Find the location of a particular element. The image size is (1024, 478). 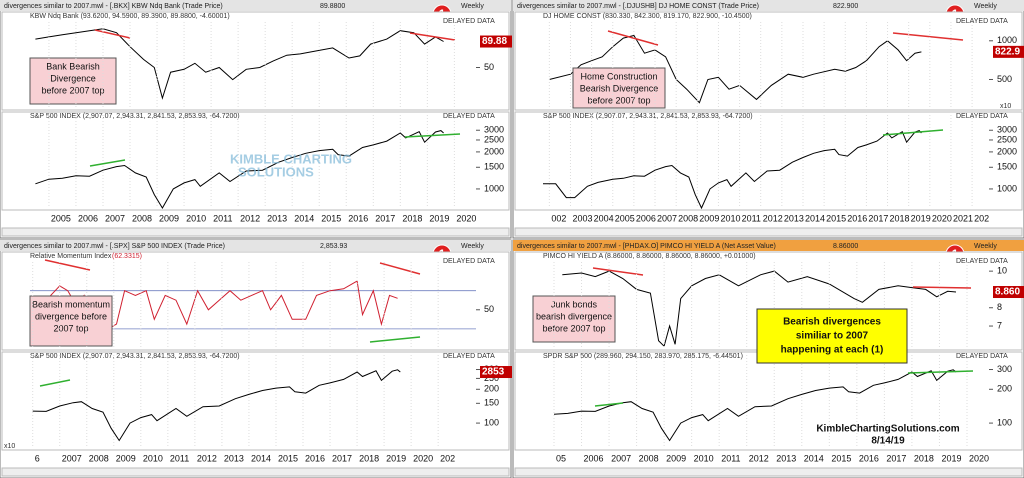

last-price-label: 8.860 is located at coordinates (1007, 292).